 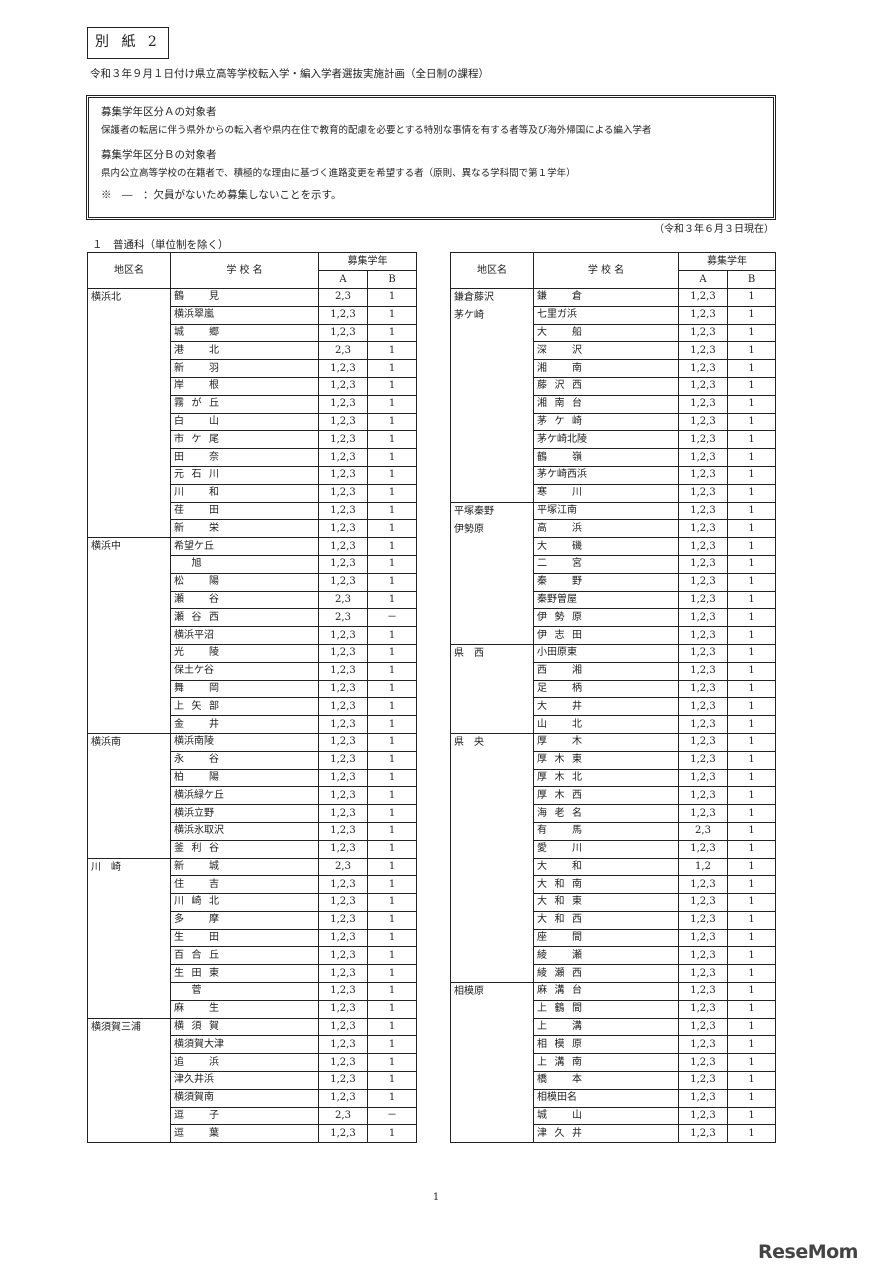 What do you see at coordinates (559, 1133) in the screenshot?
I see `school-name: 津久井` at bounding box center [559, 1133].